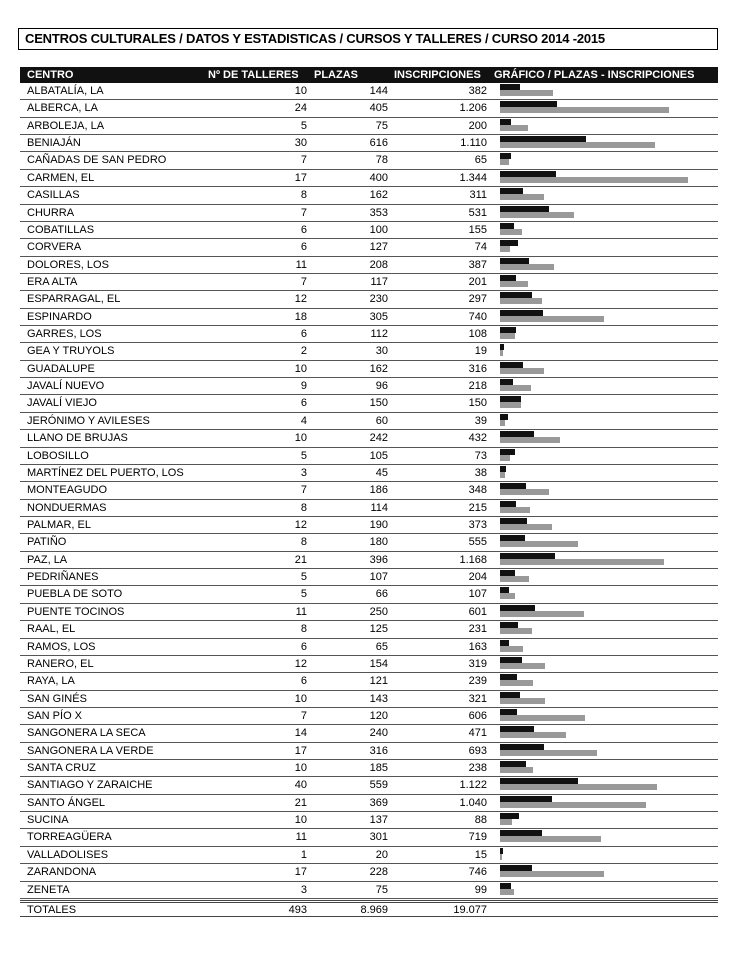  Describe the element at coordinates (477, 715) in the screenshot. I see `cell-inscripciones: 606` at that location.